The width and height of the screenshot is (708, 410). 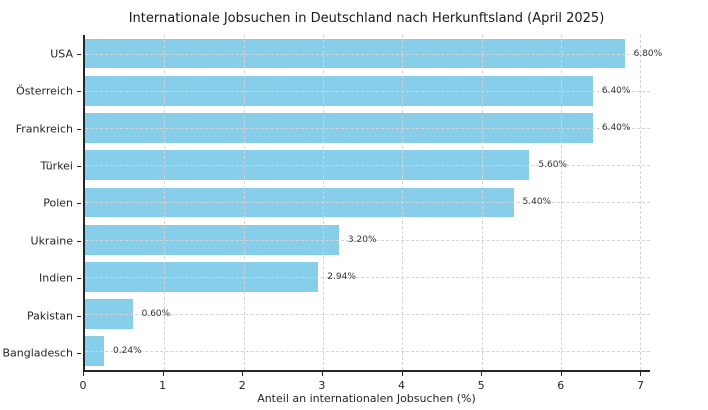 I want to click on y-category-label: Bangladesch, so click(x=37, y=353).